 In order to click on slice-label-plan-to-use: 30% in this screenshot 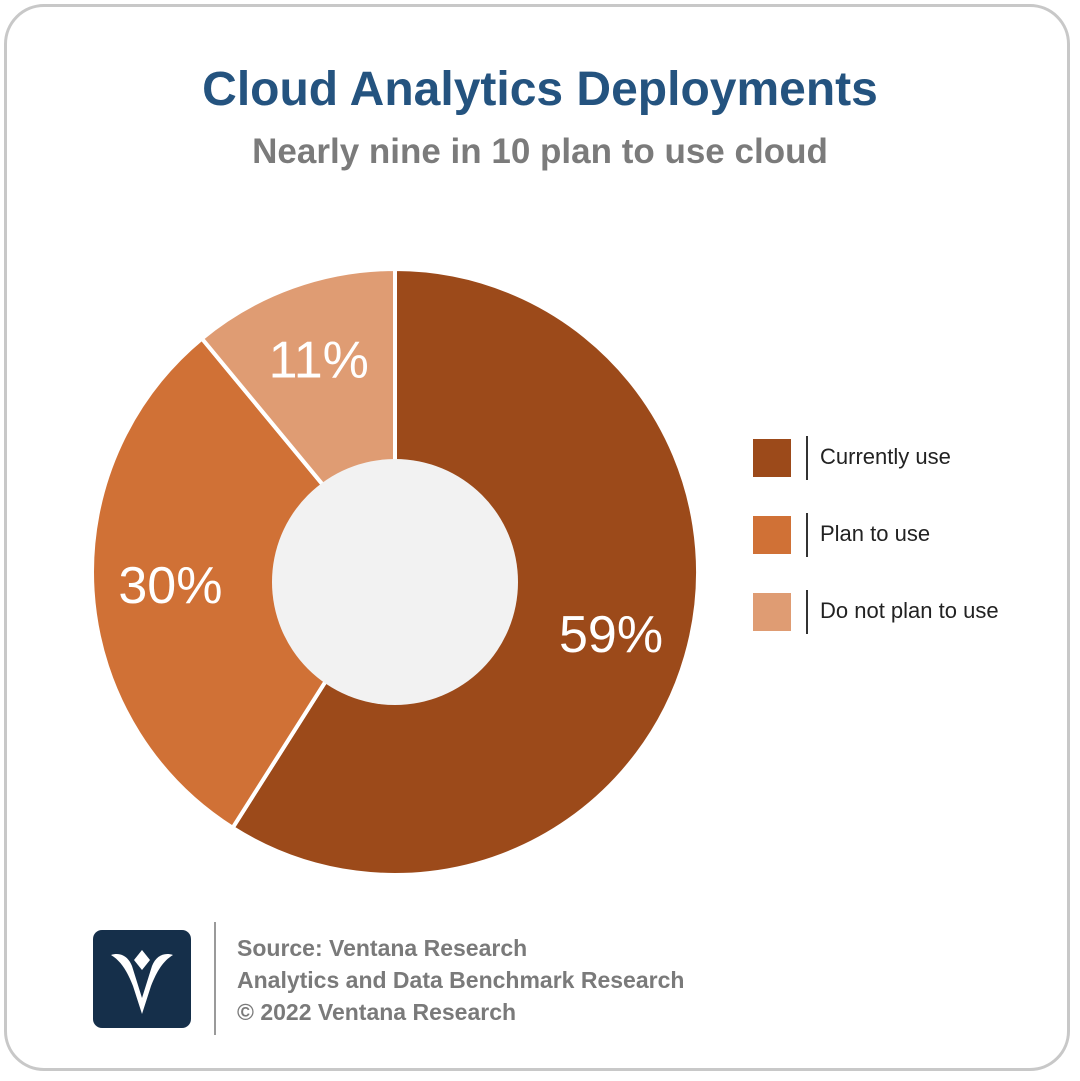, I will do `click(170, 586)`.